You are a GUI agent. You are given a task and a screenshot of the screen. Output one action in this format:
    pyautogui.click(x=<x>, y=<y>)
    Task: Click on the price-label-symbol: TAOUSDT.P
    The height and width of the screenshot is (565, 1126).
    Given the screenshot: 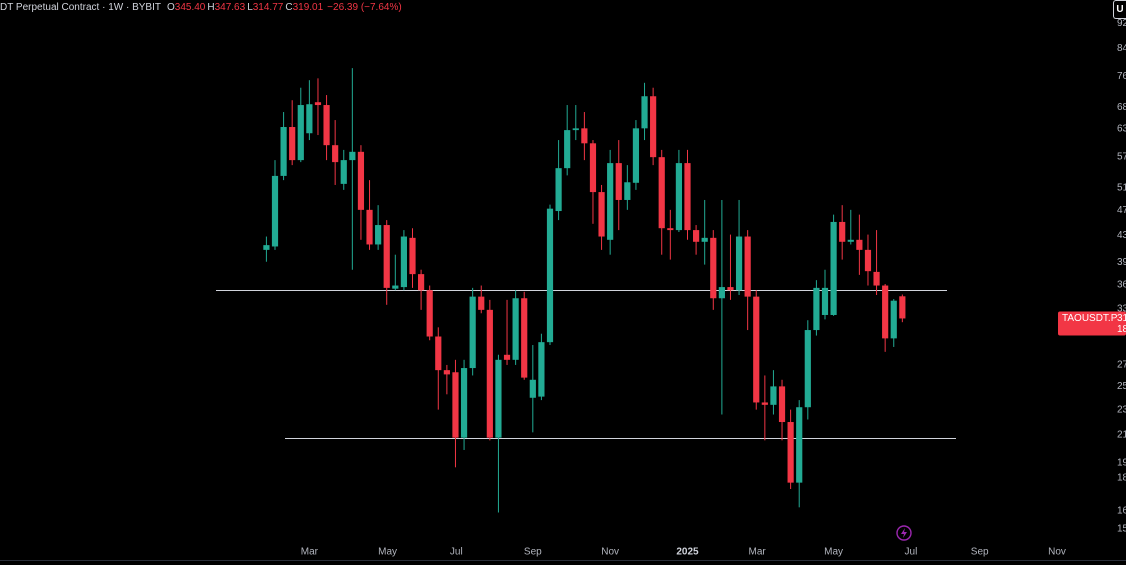 What is the action you would take?
    pyautogui.click(x=1090, y=318)
    